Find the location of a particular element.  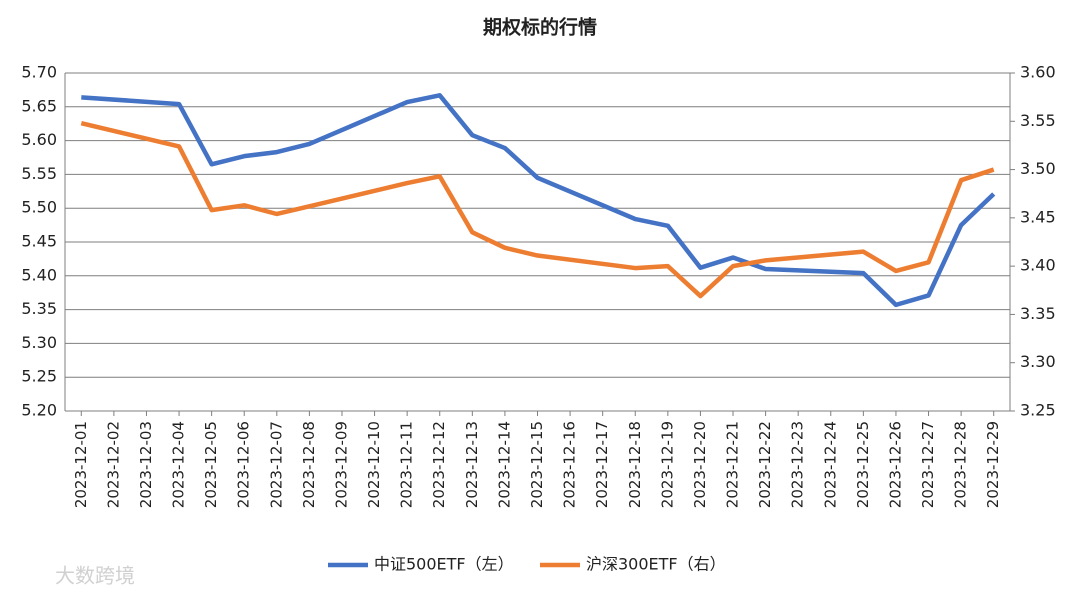

x-tick-label: 2023-12-17 is located at coordinates (602, 464).